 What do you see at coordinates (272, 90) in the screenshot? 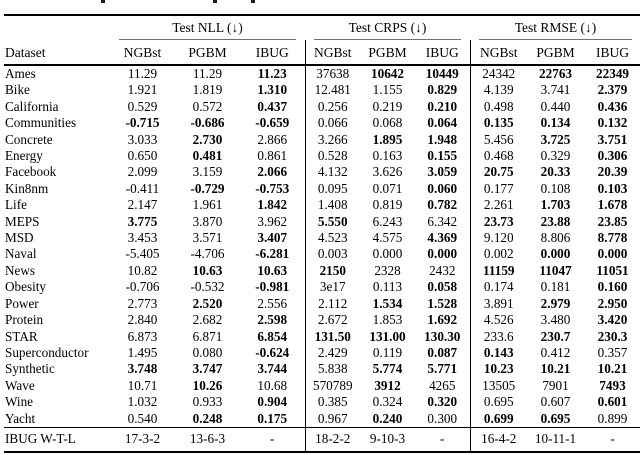
I see `value-cell: 1.310` at bounding box center [272, 90].